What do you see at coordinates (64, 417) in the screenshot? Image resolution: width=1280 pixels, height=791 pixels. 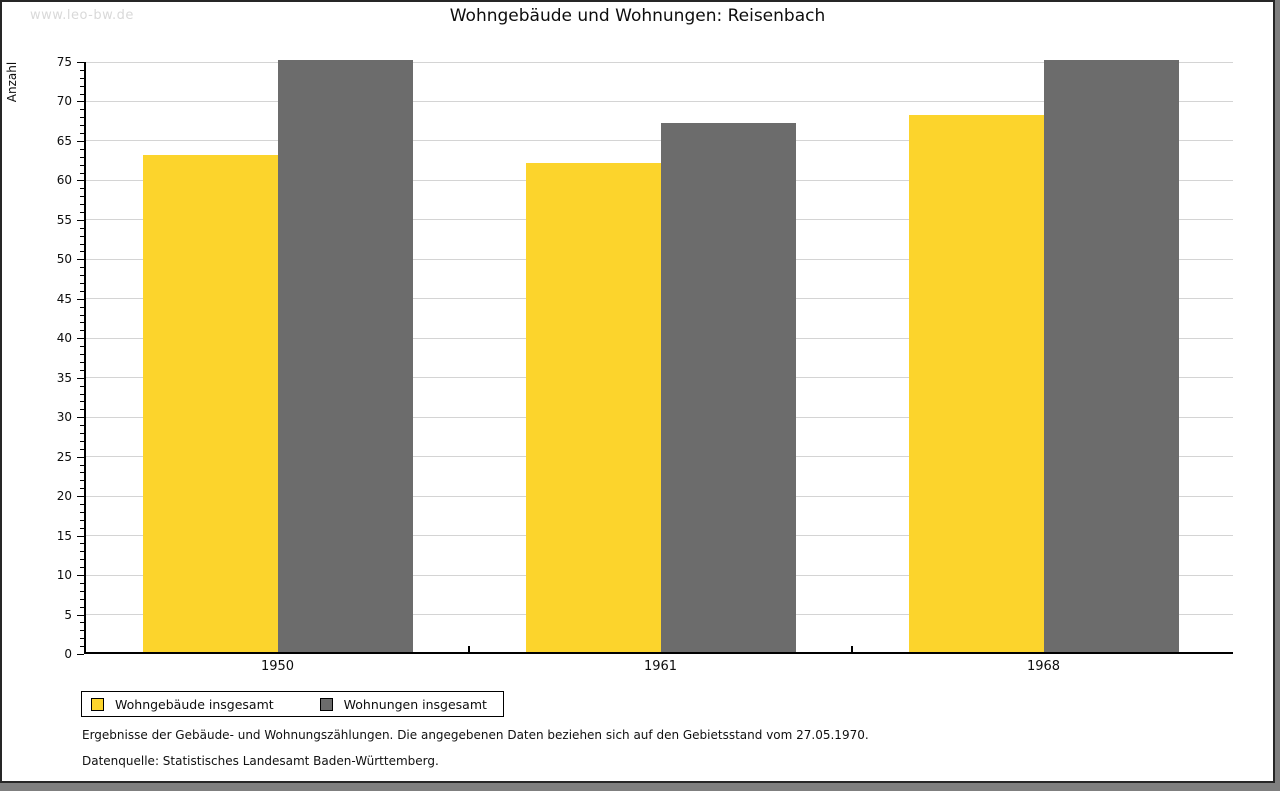 I see `y-tick-label-30: 30` at bounding box center [64, 417].